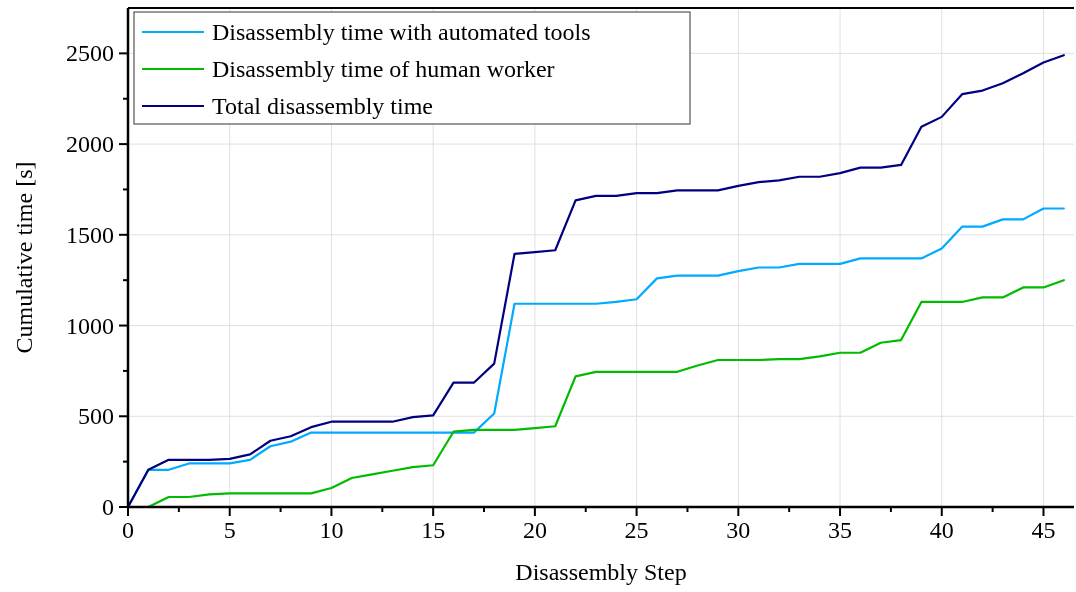  Describe the element at coordinates (90, 144) in the screenshot. I see `y-tick-label: 2000` at that location.